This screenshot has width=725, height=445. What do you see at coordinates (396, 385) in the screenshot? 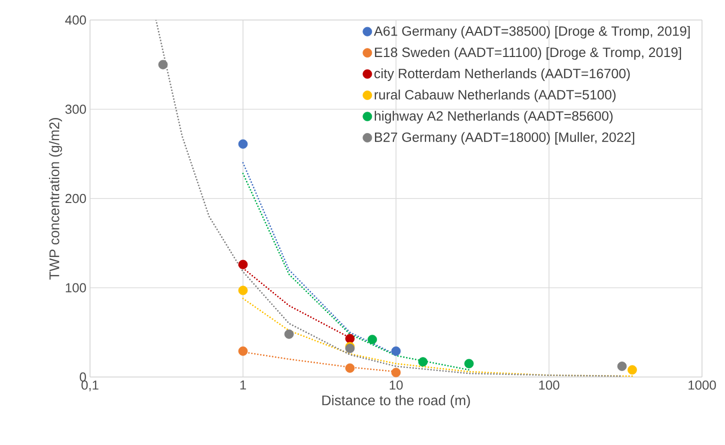
I see `x-tick-label: 10` at bounding box center [396, 385].